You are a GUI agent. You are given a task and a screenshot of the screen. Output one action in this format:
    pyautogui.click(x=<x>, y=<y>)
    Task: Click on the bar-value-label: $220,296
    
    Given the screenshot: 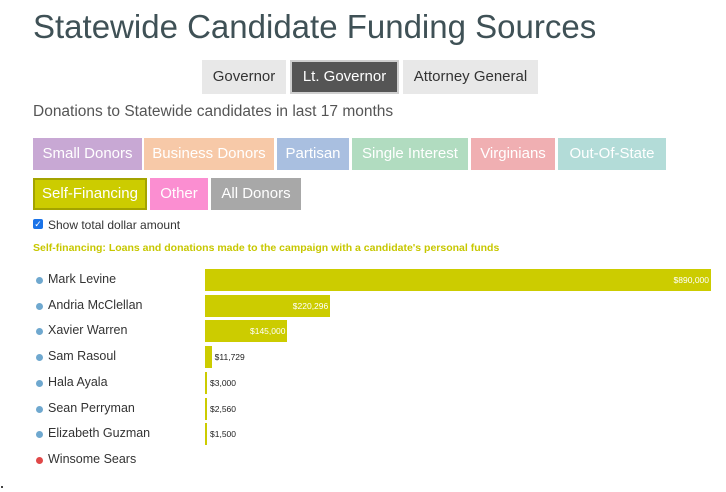 What is the action you would take?
    pyautogui.click(x=310, y=305)
    